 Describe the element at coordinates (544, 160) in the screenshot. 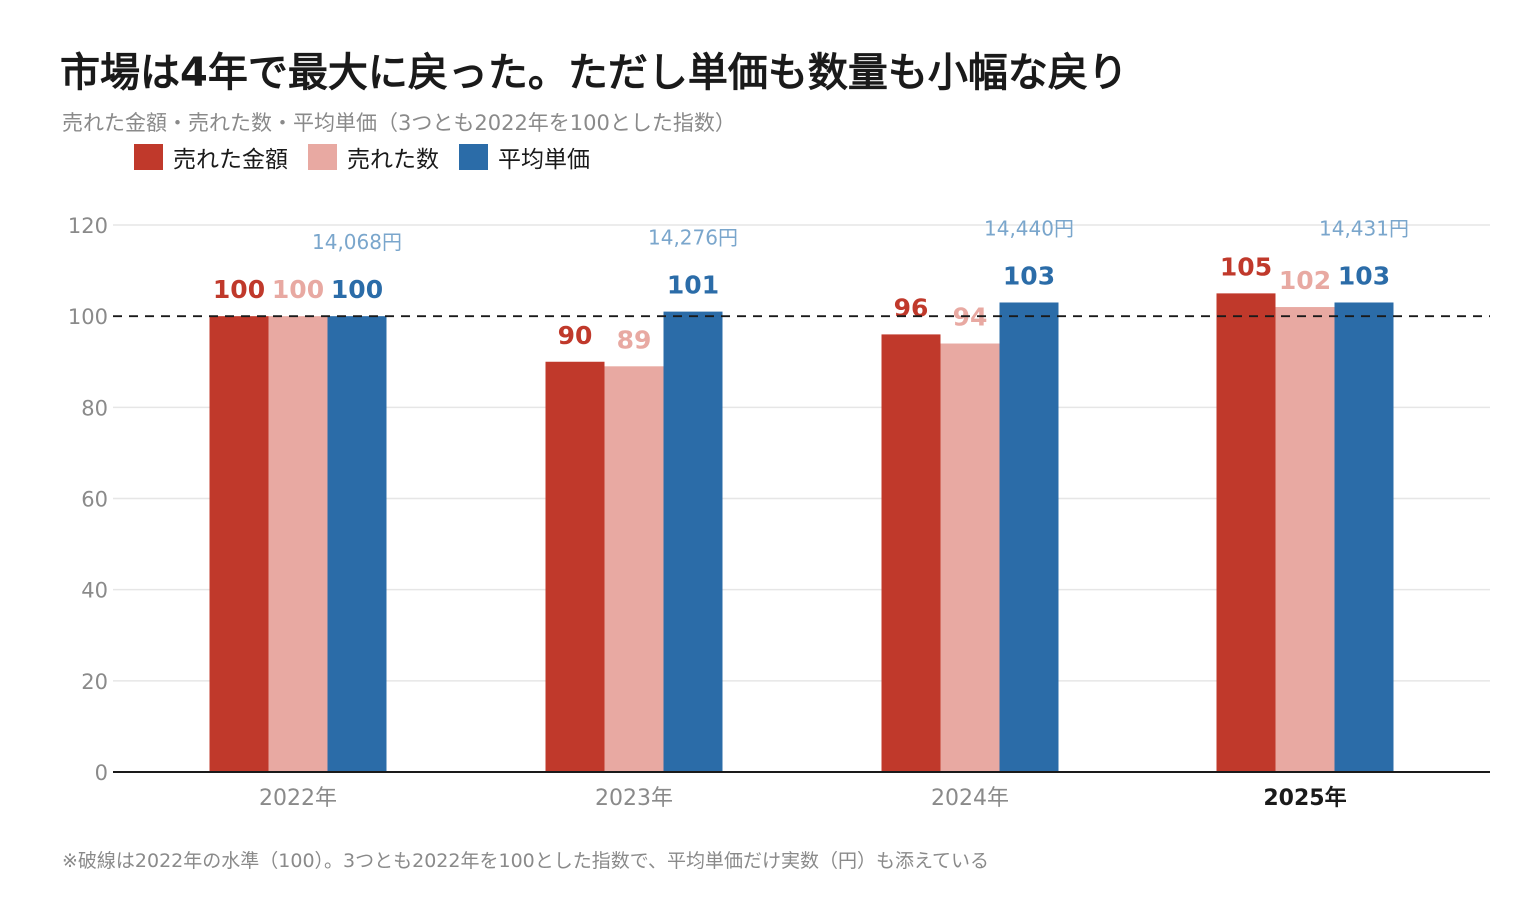

I see `legend-label-avg-price: 平均単価` at that location.